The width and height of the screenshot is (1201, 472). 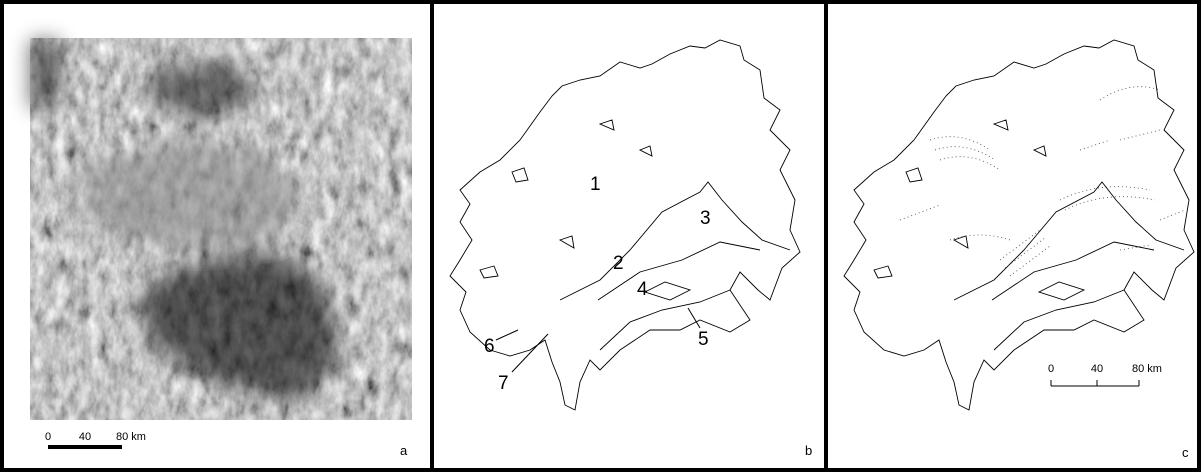 I want to click on unit-label: 4, so click(x=642, y=289).